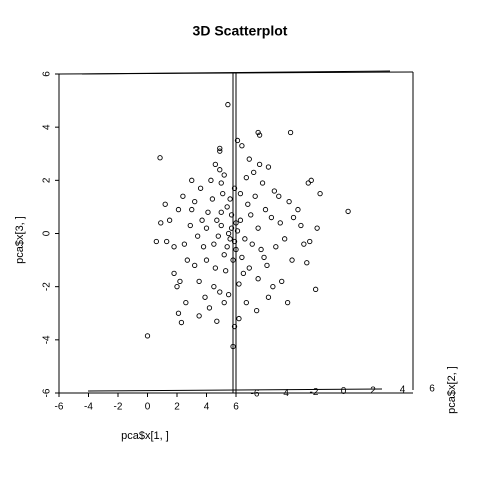 This screenshot has width=480, height=480. I want to click on x-tick-label: 4, so click(207, 407).